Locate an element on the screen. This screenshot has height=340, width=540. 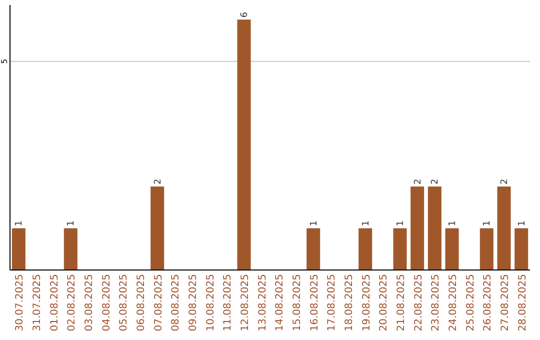
x-tick-label: 05.08.2025 is located at coordinates (124, 303).